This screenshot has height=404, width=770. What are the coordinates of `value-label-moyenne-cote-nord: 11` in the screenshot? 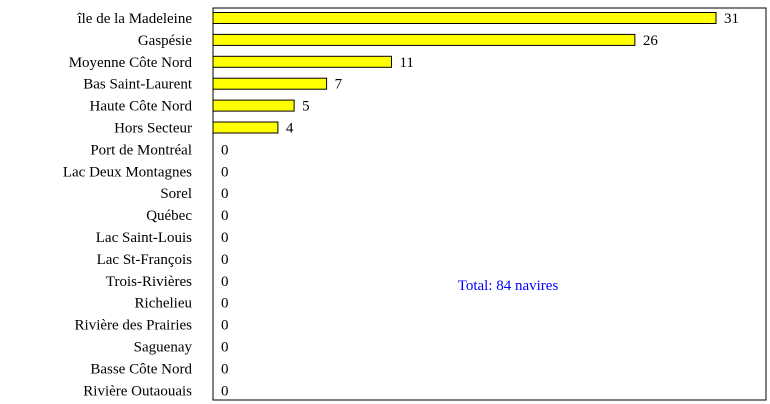 It's located at (406, 63).